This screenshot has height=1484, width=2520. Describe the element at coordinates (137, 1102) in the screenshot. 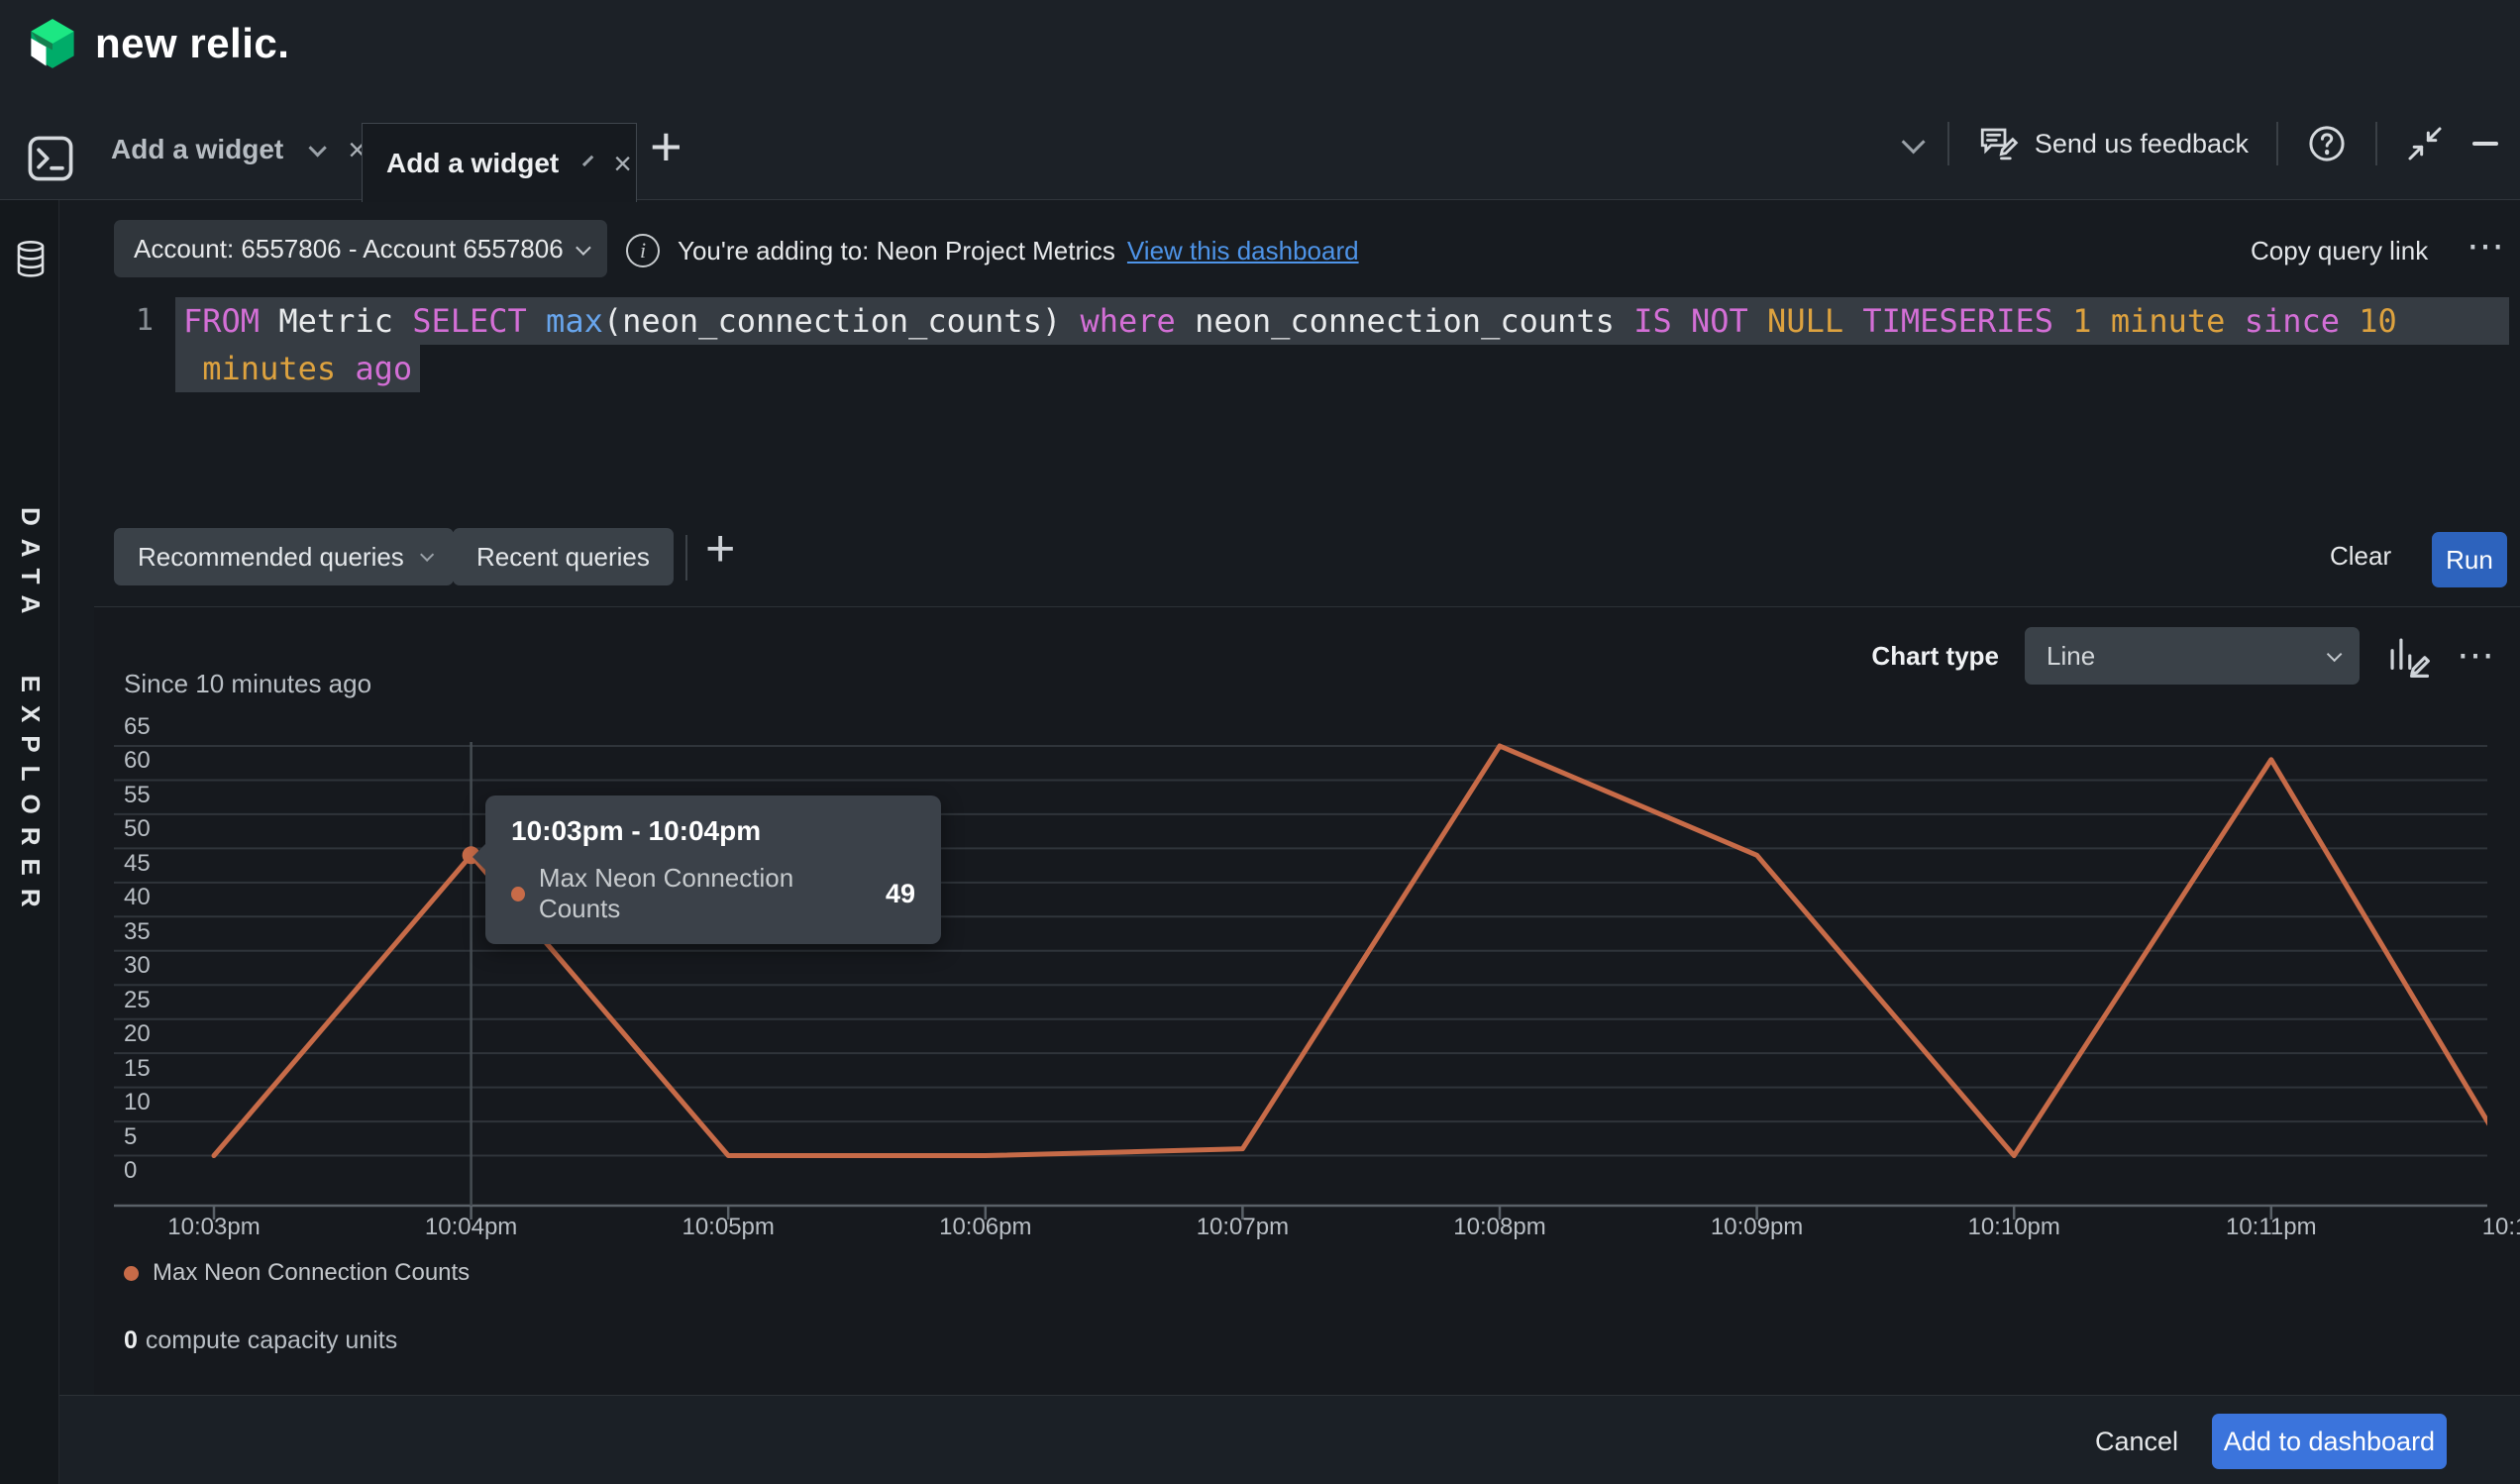

I see `y-tick-label: 10` at that location.